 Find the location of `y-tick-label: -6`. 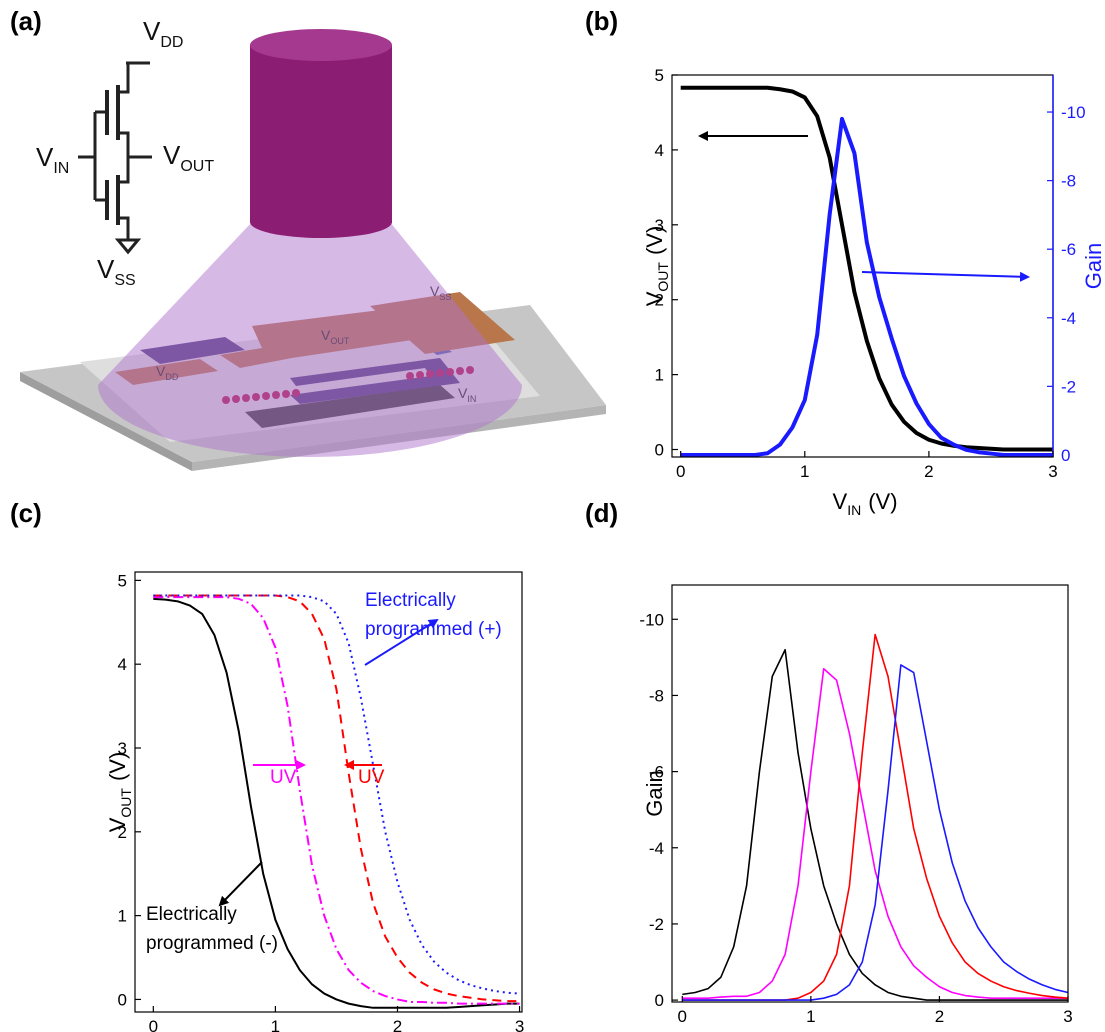

y-tick-label: -6 is located at coordinates (656, 772).